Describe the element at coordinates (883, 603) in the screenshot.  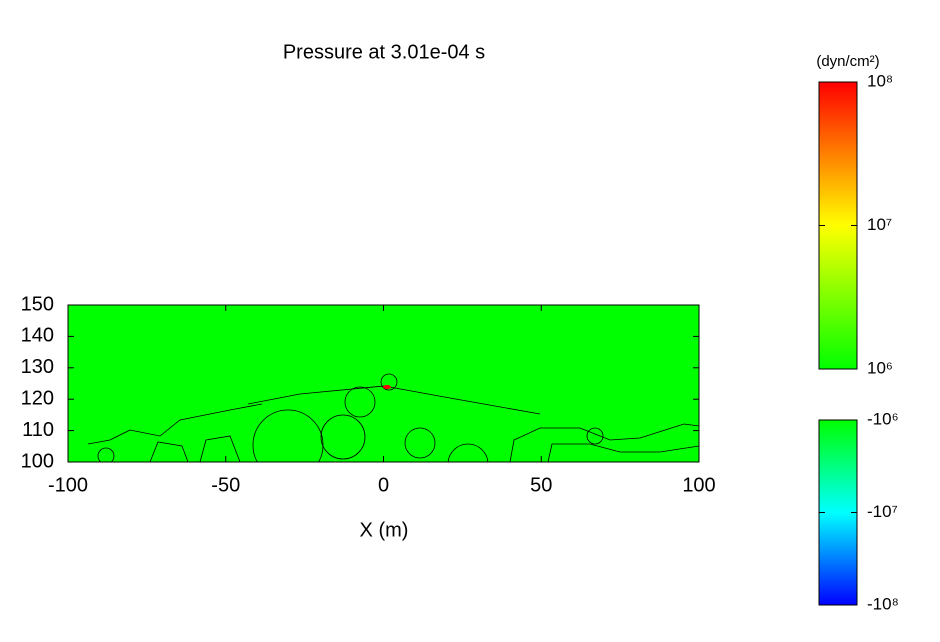
I see `colorbar-tick-label: -10⁸` at that location.